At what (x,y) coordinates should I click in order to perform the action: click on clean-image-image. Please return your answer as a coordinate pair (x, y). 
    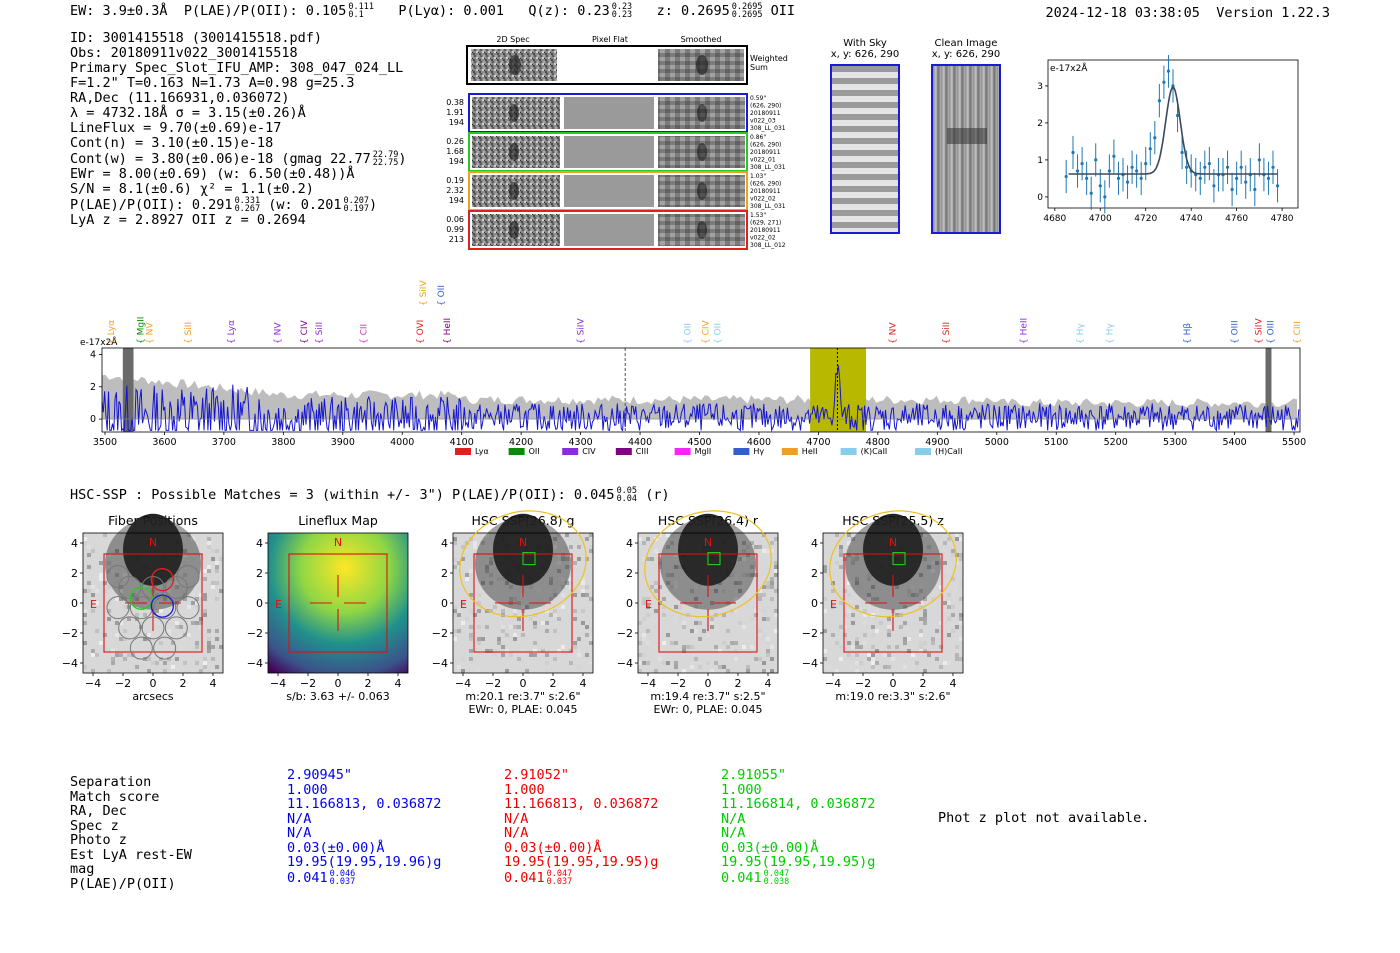
    Looking at the image, I should click on (966, 149).